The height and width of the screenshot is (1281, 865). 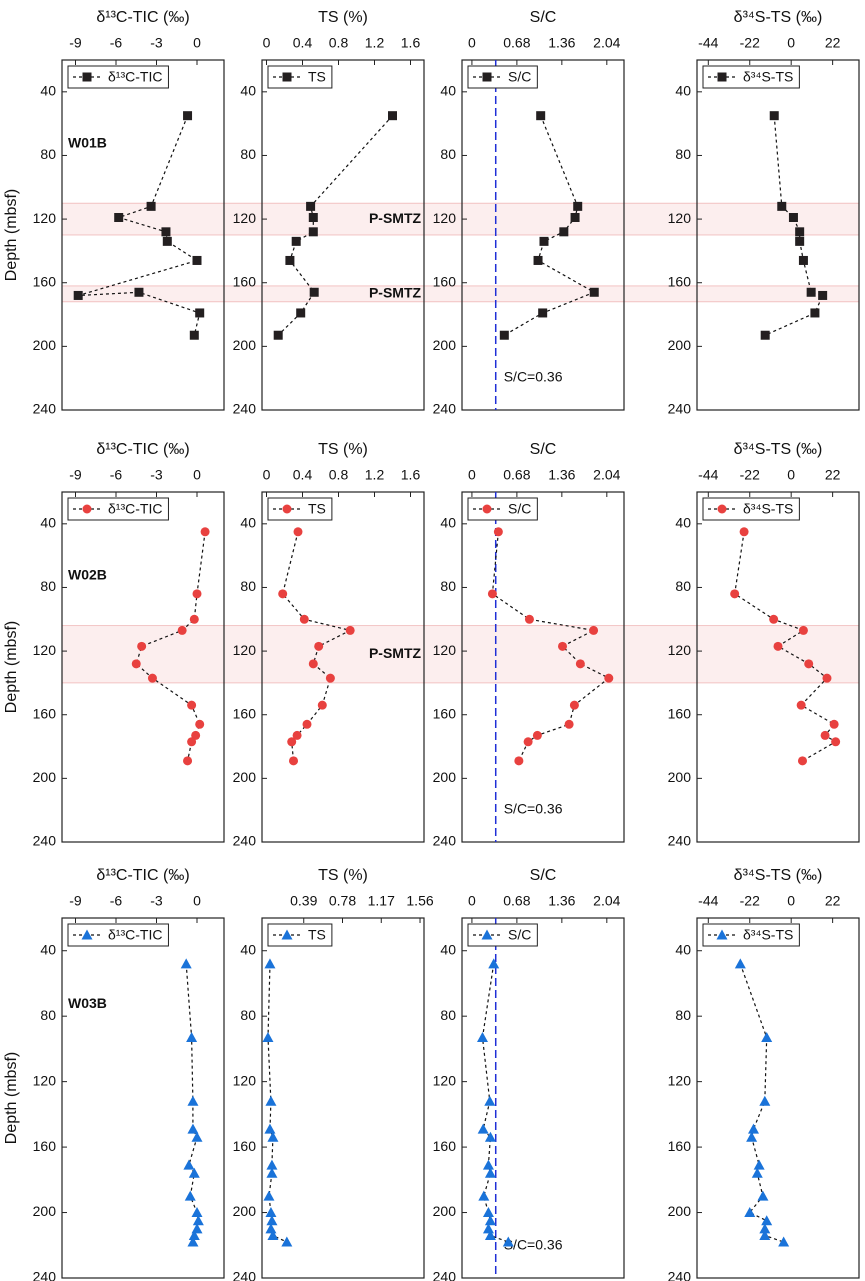 I want to click on legend-label: TS, so click(x=317, y=509).